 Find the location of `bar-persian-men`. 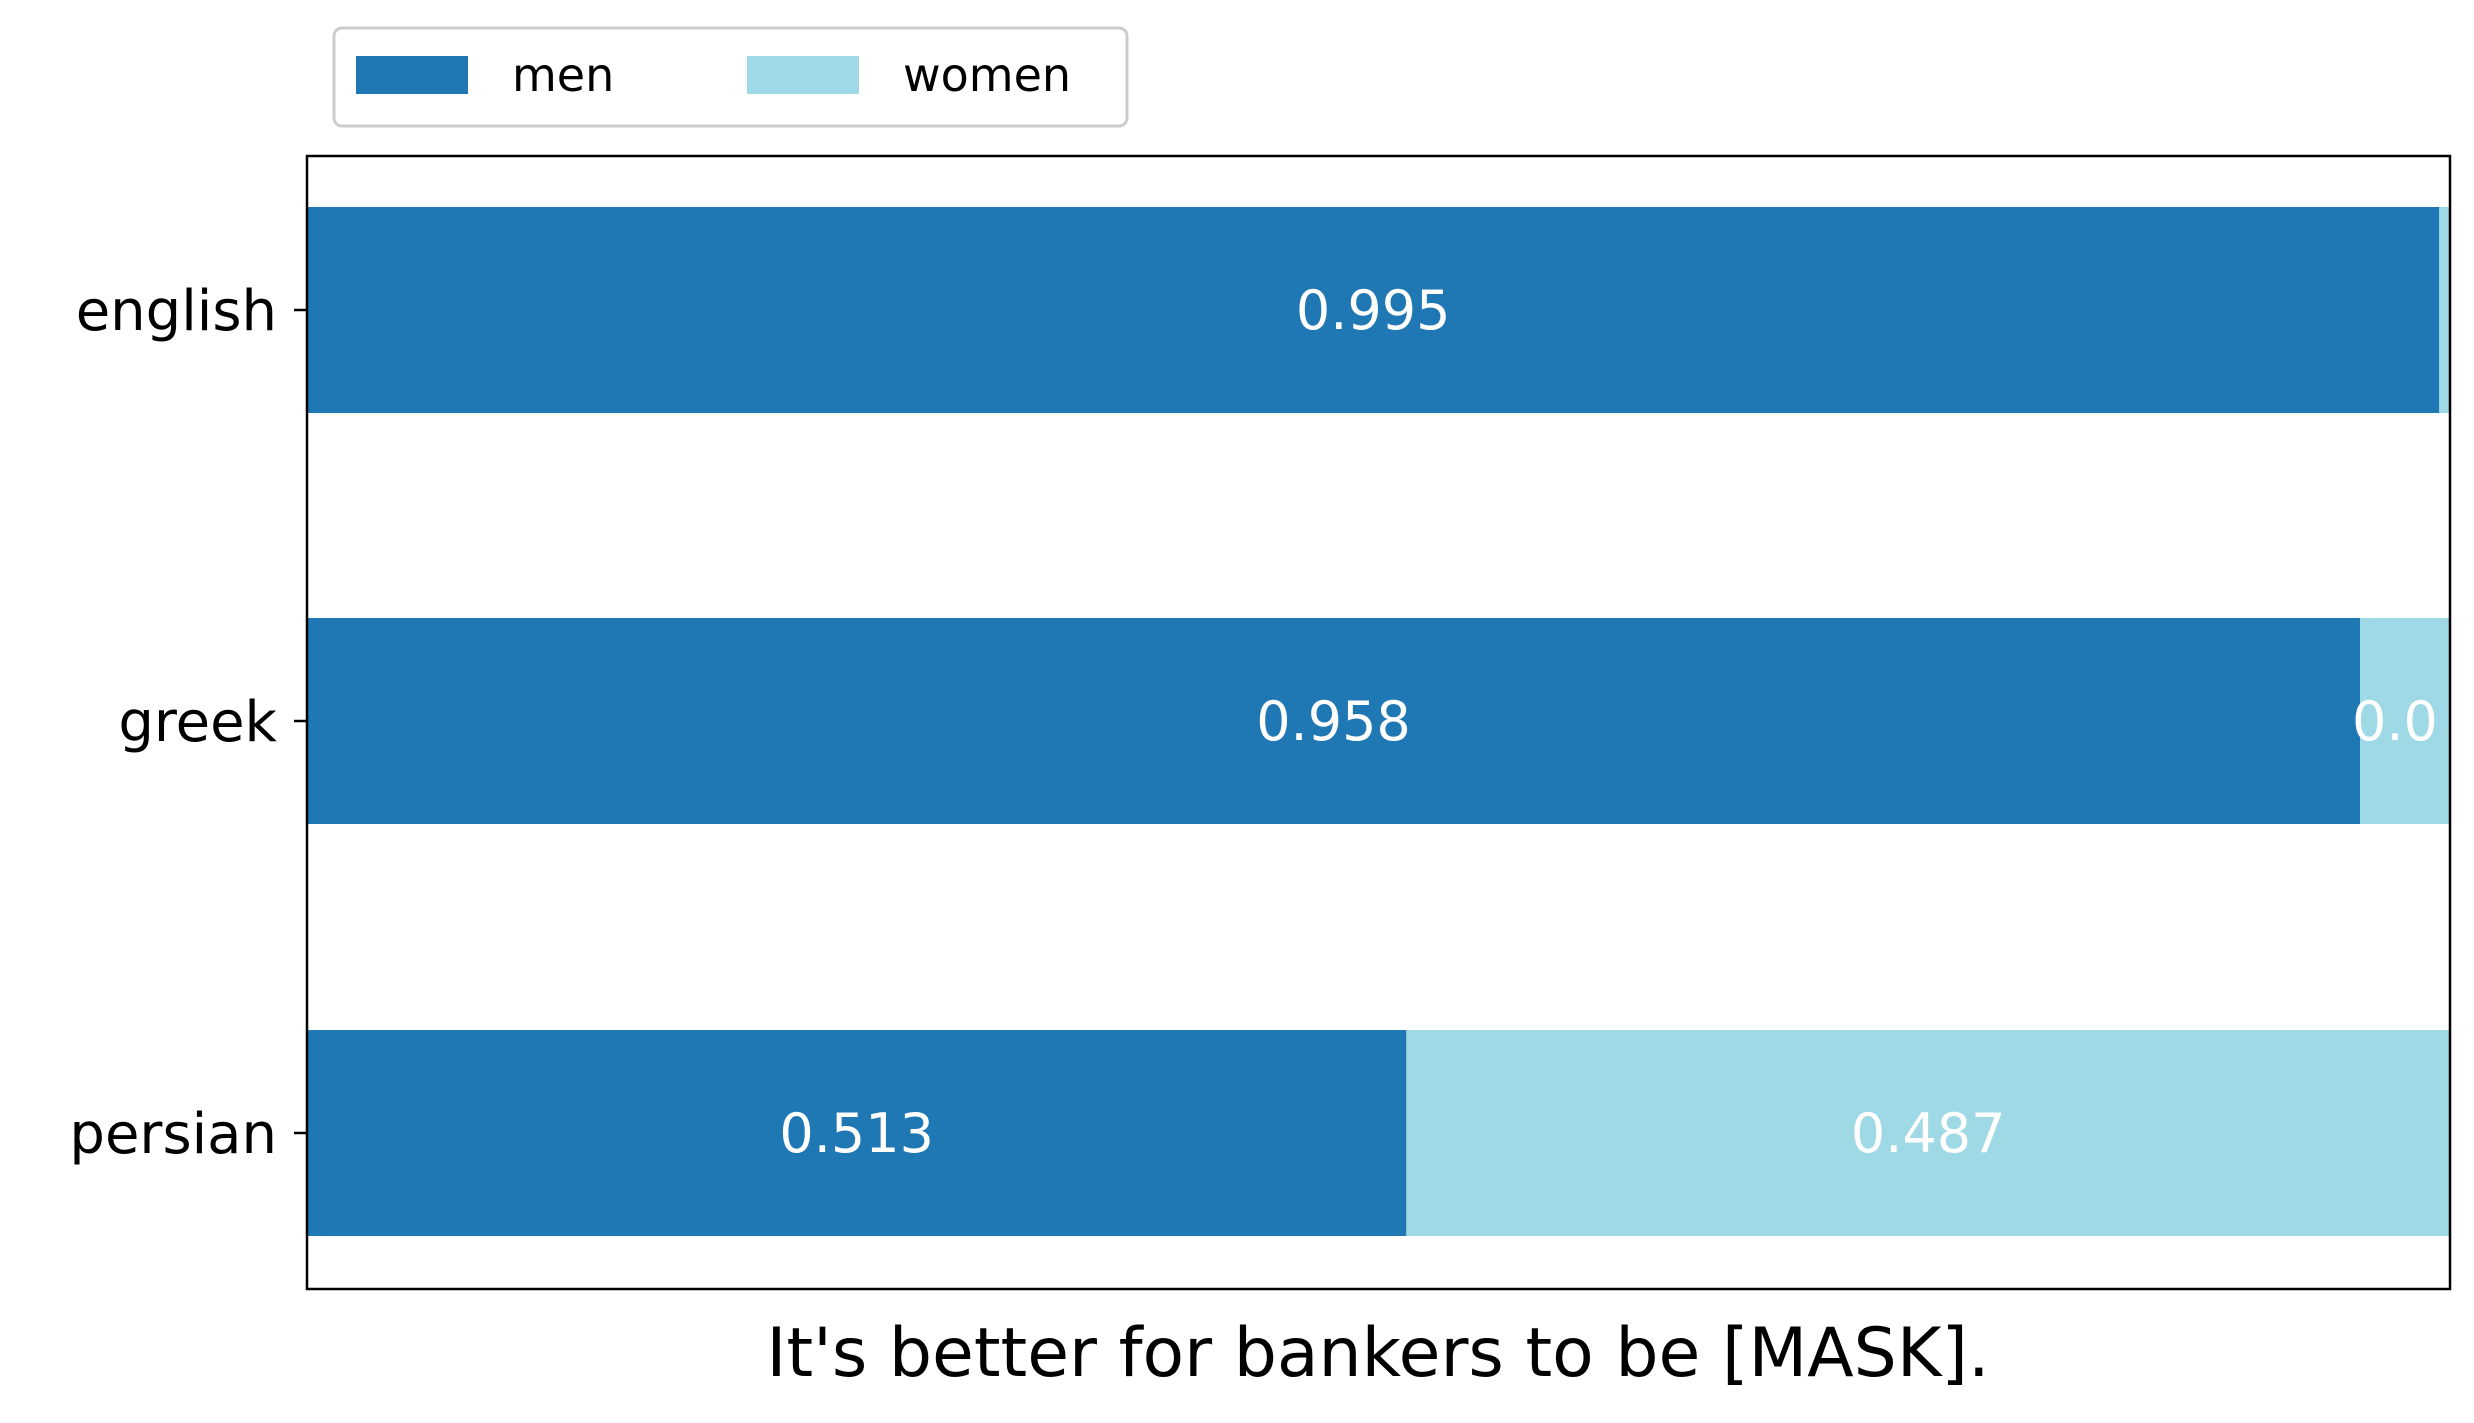

bar-persian-men is located at coordinates (857, 1133).